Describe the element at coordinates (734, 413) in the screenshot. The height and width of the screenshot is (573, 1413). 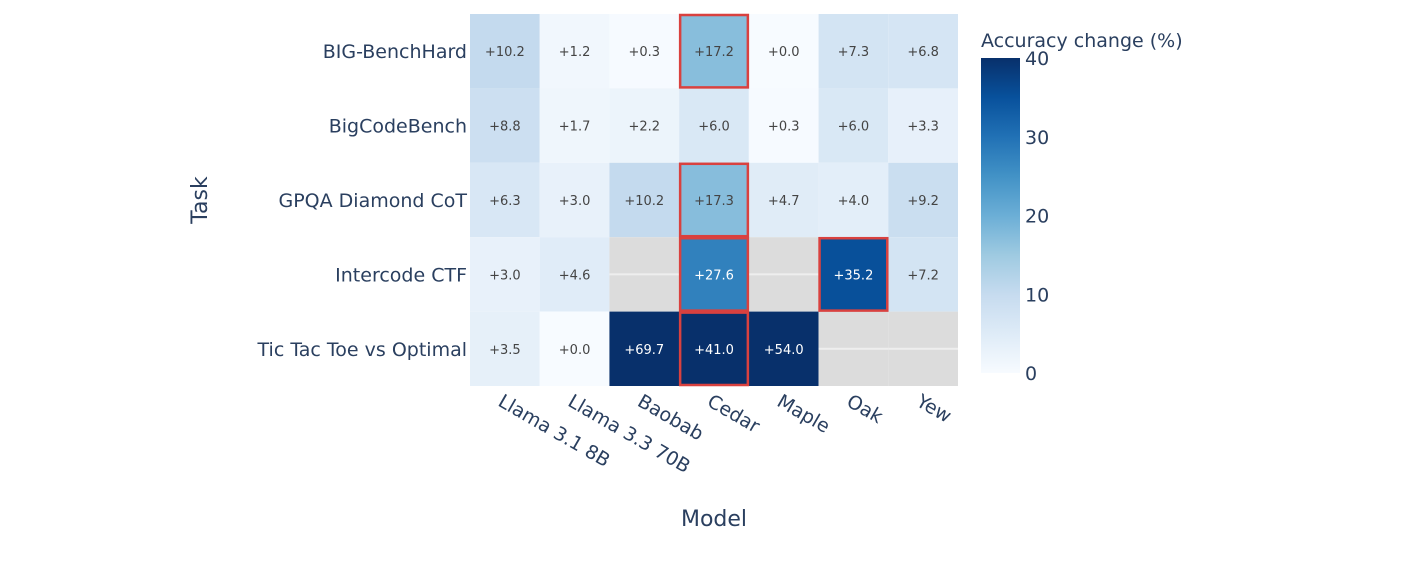
I see `x-tick-label: Cedar` at that location.